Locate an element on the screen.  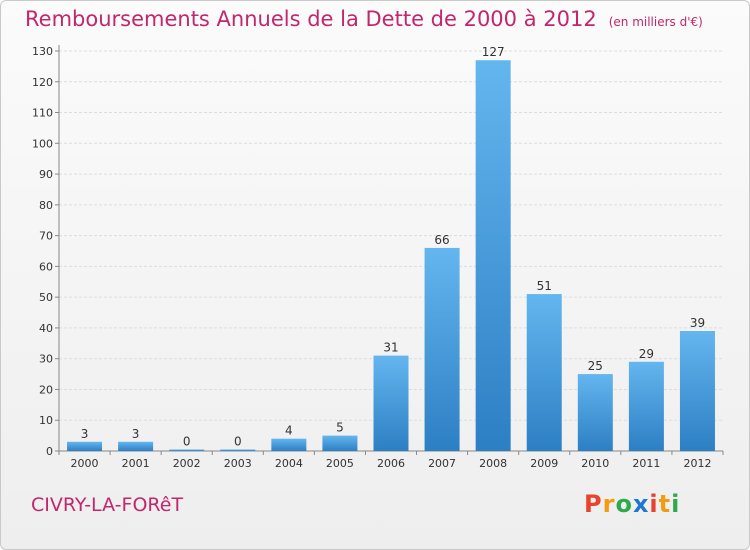
x-tick-label: 2008 is located at coordinates (493, 463).